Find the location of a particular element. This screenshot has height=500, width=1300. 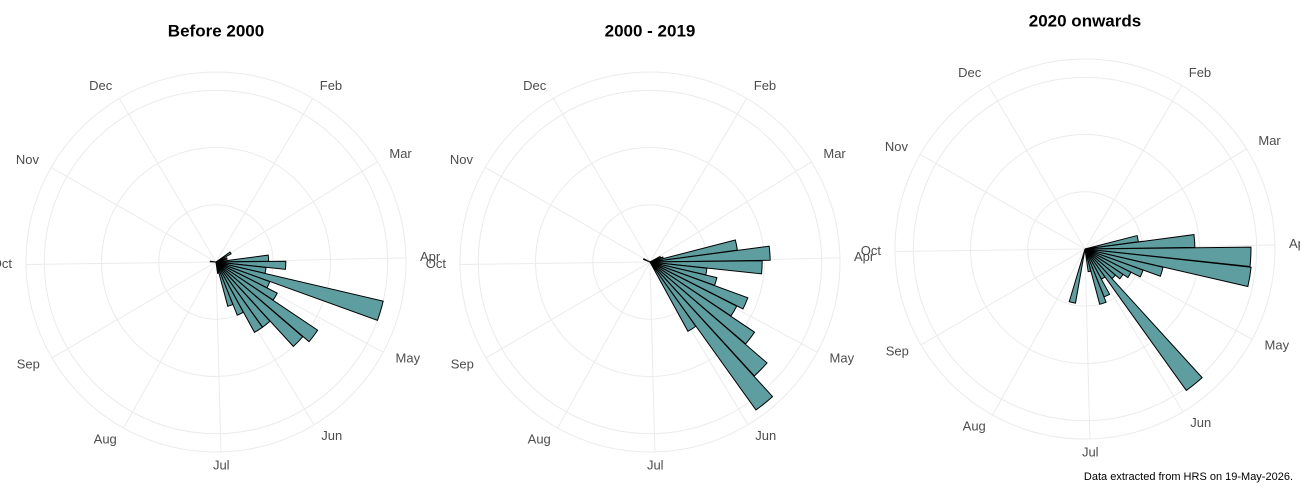

chart-title: 2020 onwards is located at coordinates (1085, 20).